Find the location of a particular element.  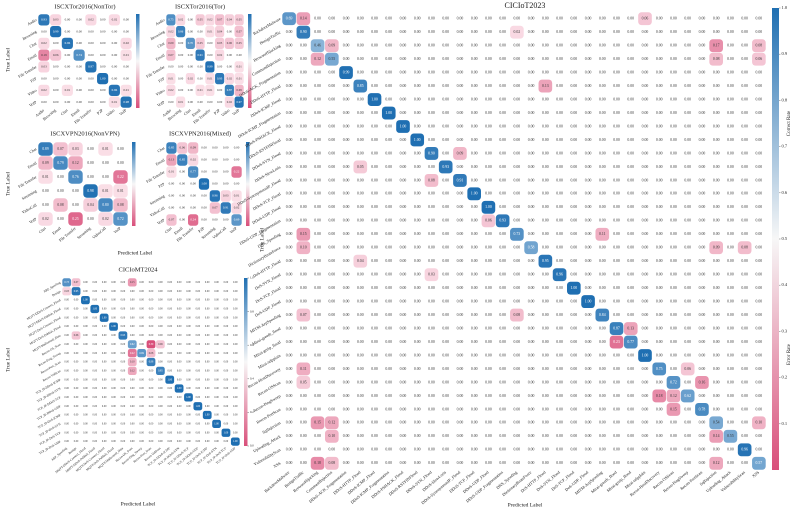

cell-label: 0.85 is located at coordinates (360, 86).